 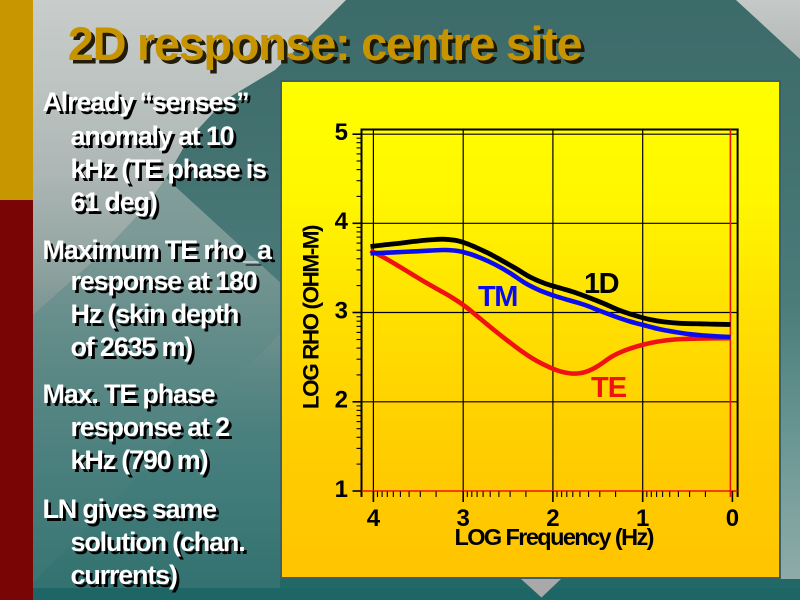 I want to click on svg-text: 0, so click(x=732, y=518).